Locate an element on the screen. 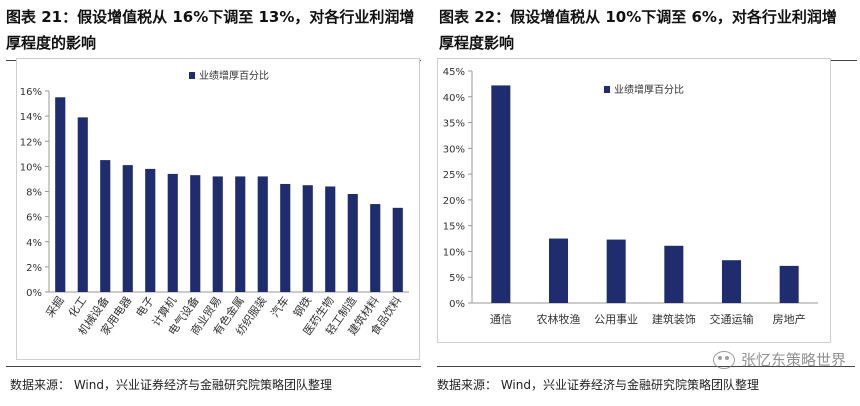 This screenshot has height=406, width=860. y-tick-label: 12% is located at coordinates (31, 142).